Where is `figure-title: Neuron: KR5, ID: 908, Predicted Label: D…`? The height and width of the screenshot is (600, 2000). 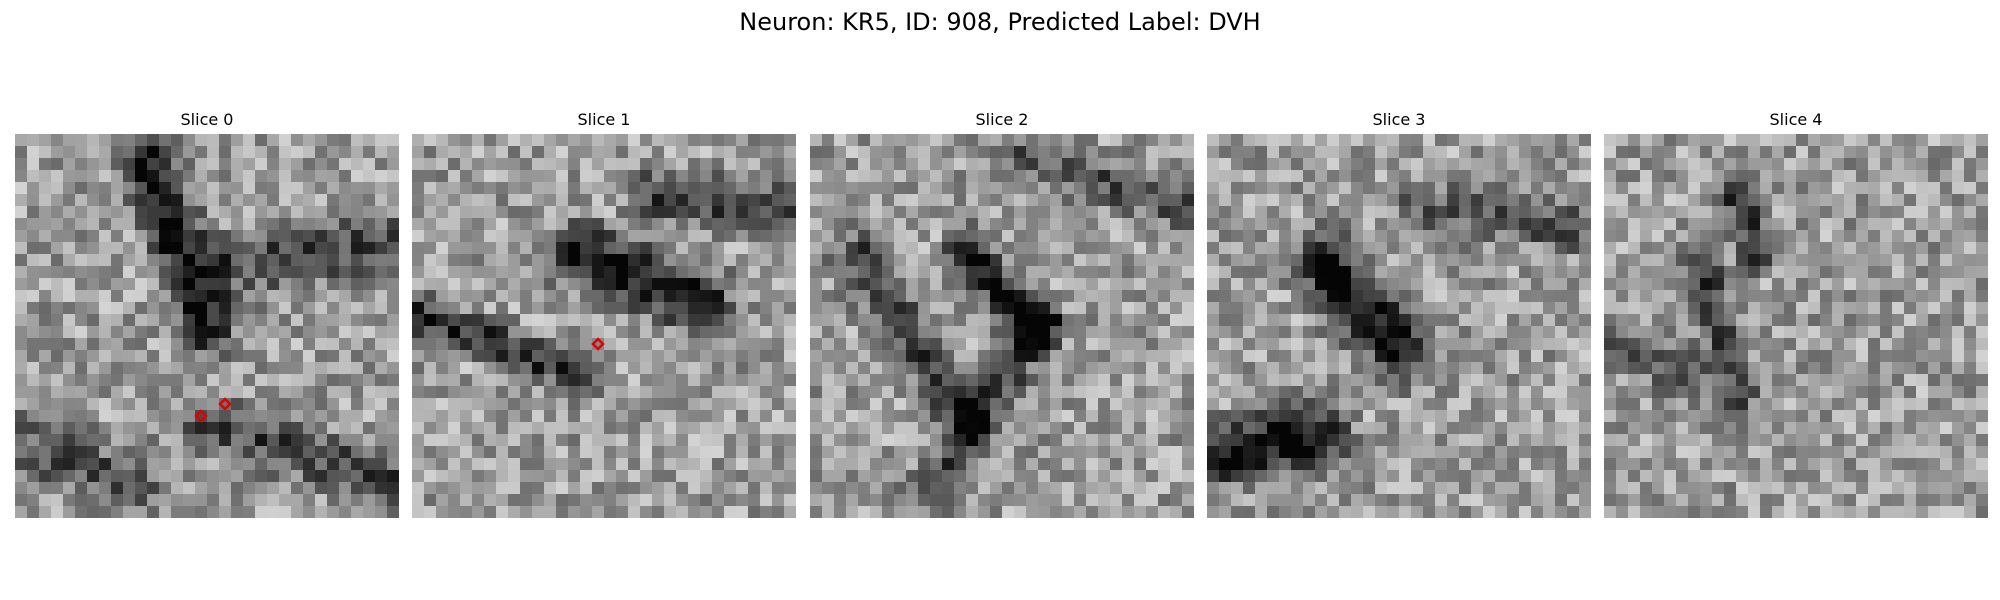
figure-title: Neuron: KR5, ID: 908, Predicted Label: D… is located at coordinates (1000, 22).